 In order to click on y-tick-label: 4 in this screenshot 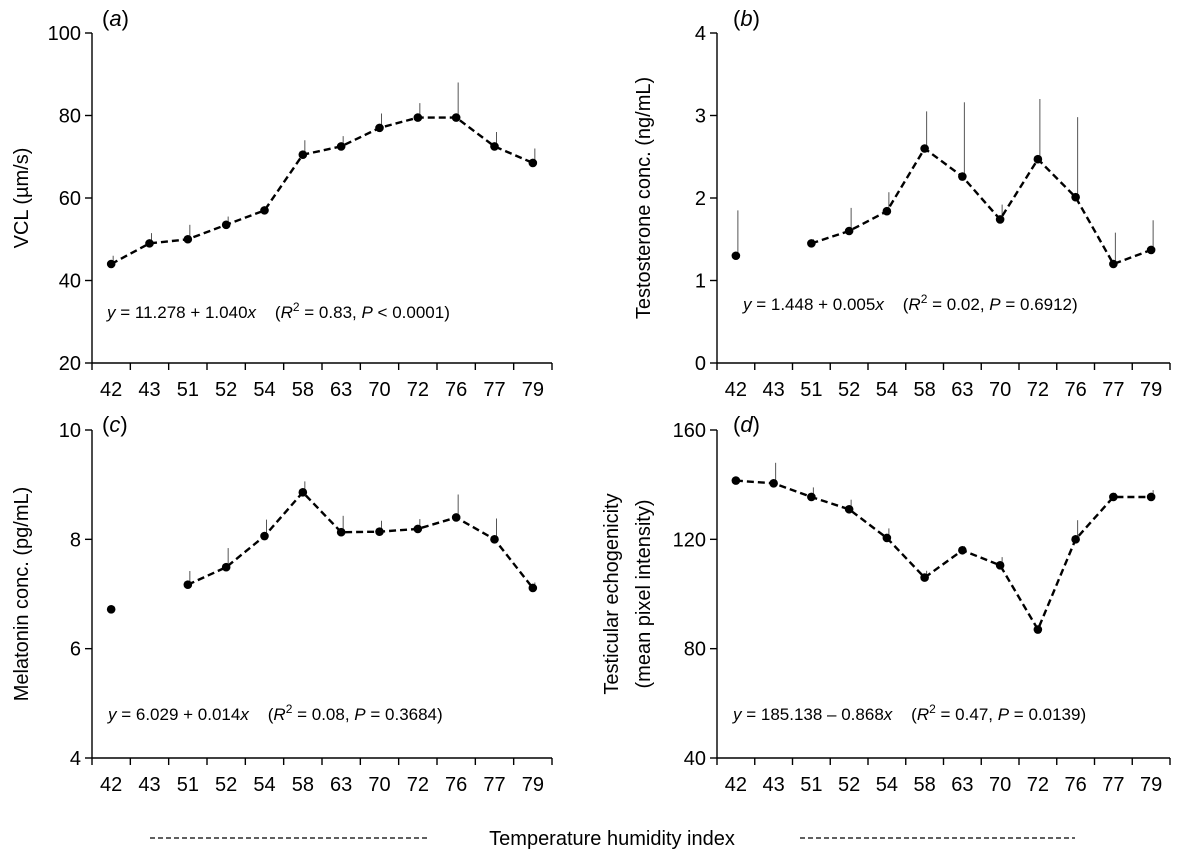, I will do `click(700, 34)`.